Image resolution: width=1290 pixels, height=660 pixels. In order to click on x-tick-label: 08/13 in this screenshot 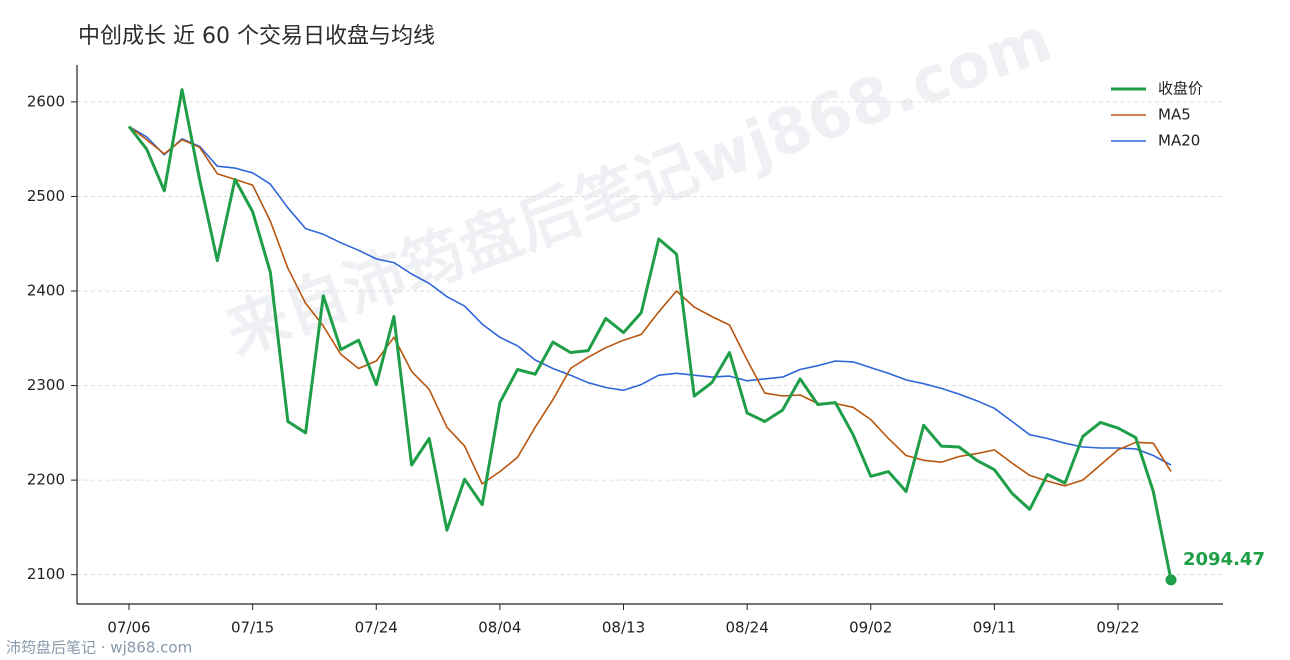, I will do `click(623, 628)`.